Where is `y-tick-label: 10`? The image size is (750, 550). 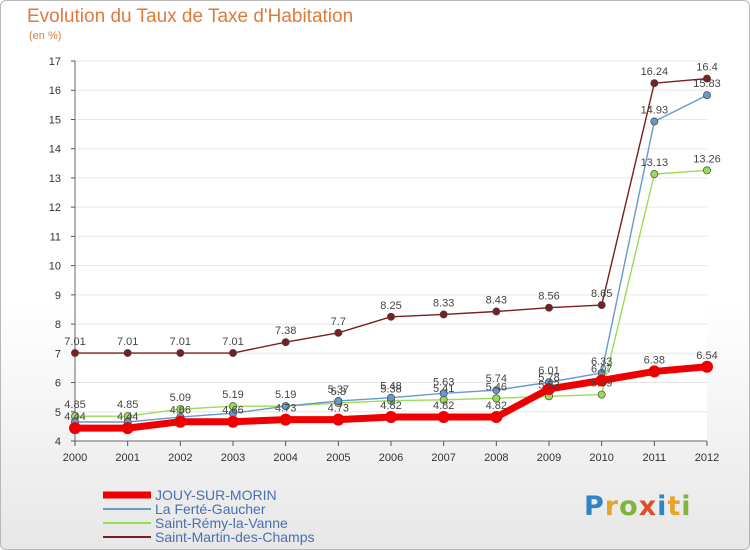 y-tick-label: 10 is located at coordinates (55, 267).